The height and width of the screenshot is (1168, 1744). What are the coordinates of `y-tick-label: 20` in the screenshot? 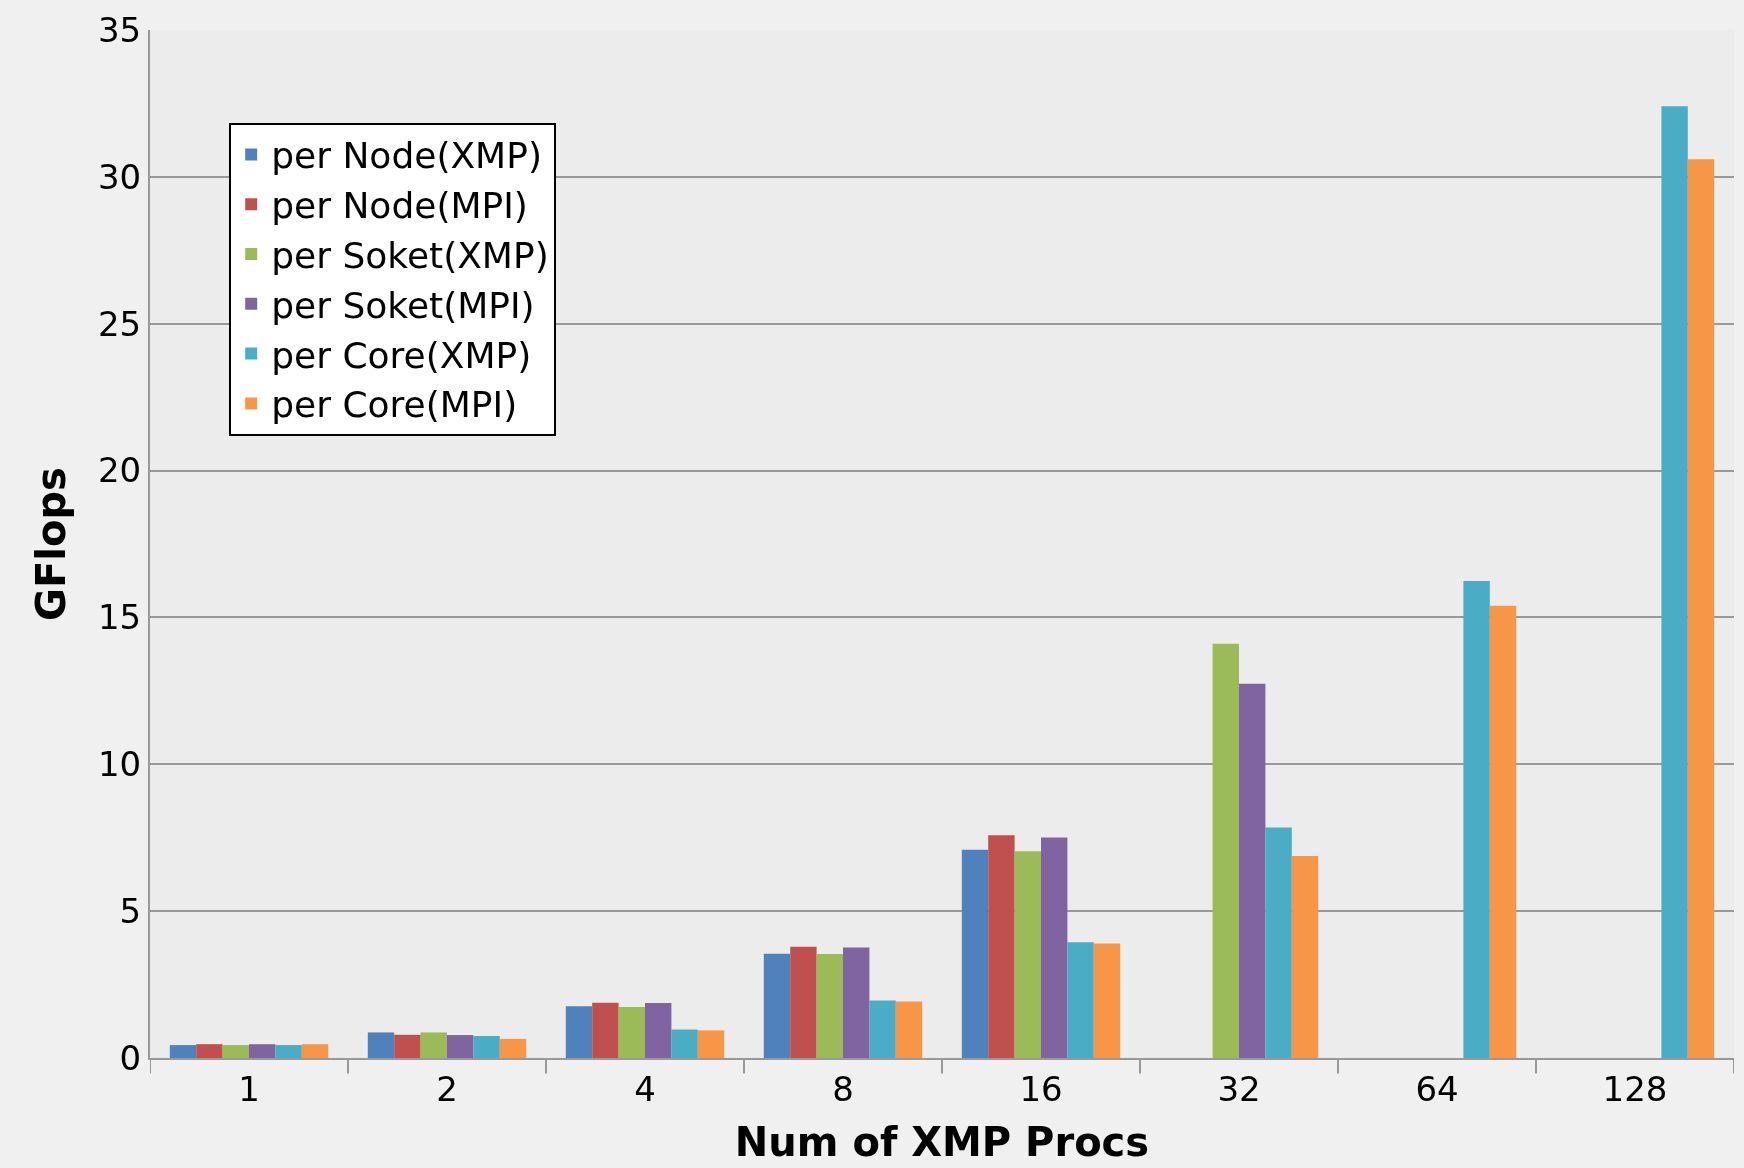 It's located at (119, 470).